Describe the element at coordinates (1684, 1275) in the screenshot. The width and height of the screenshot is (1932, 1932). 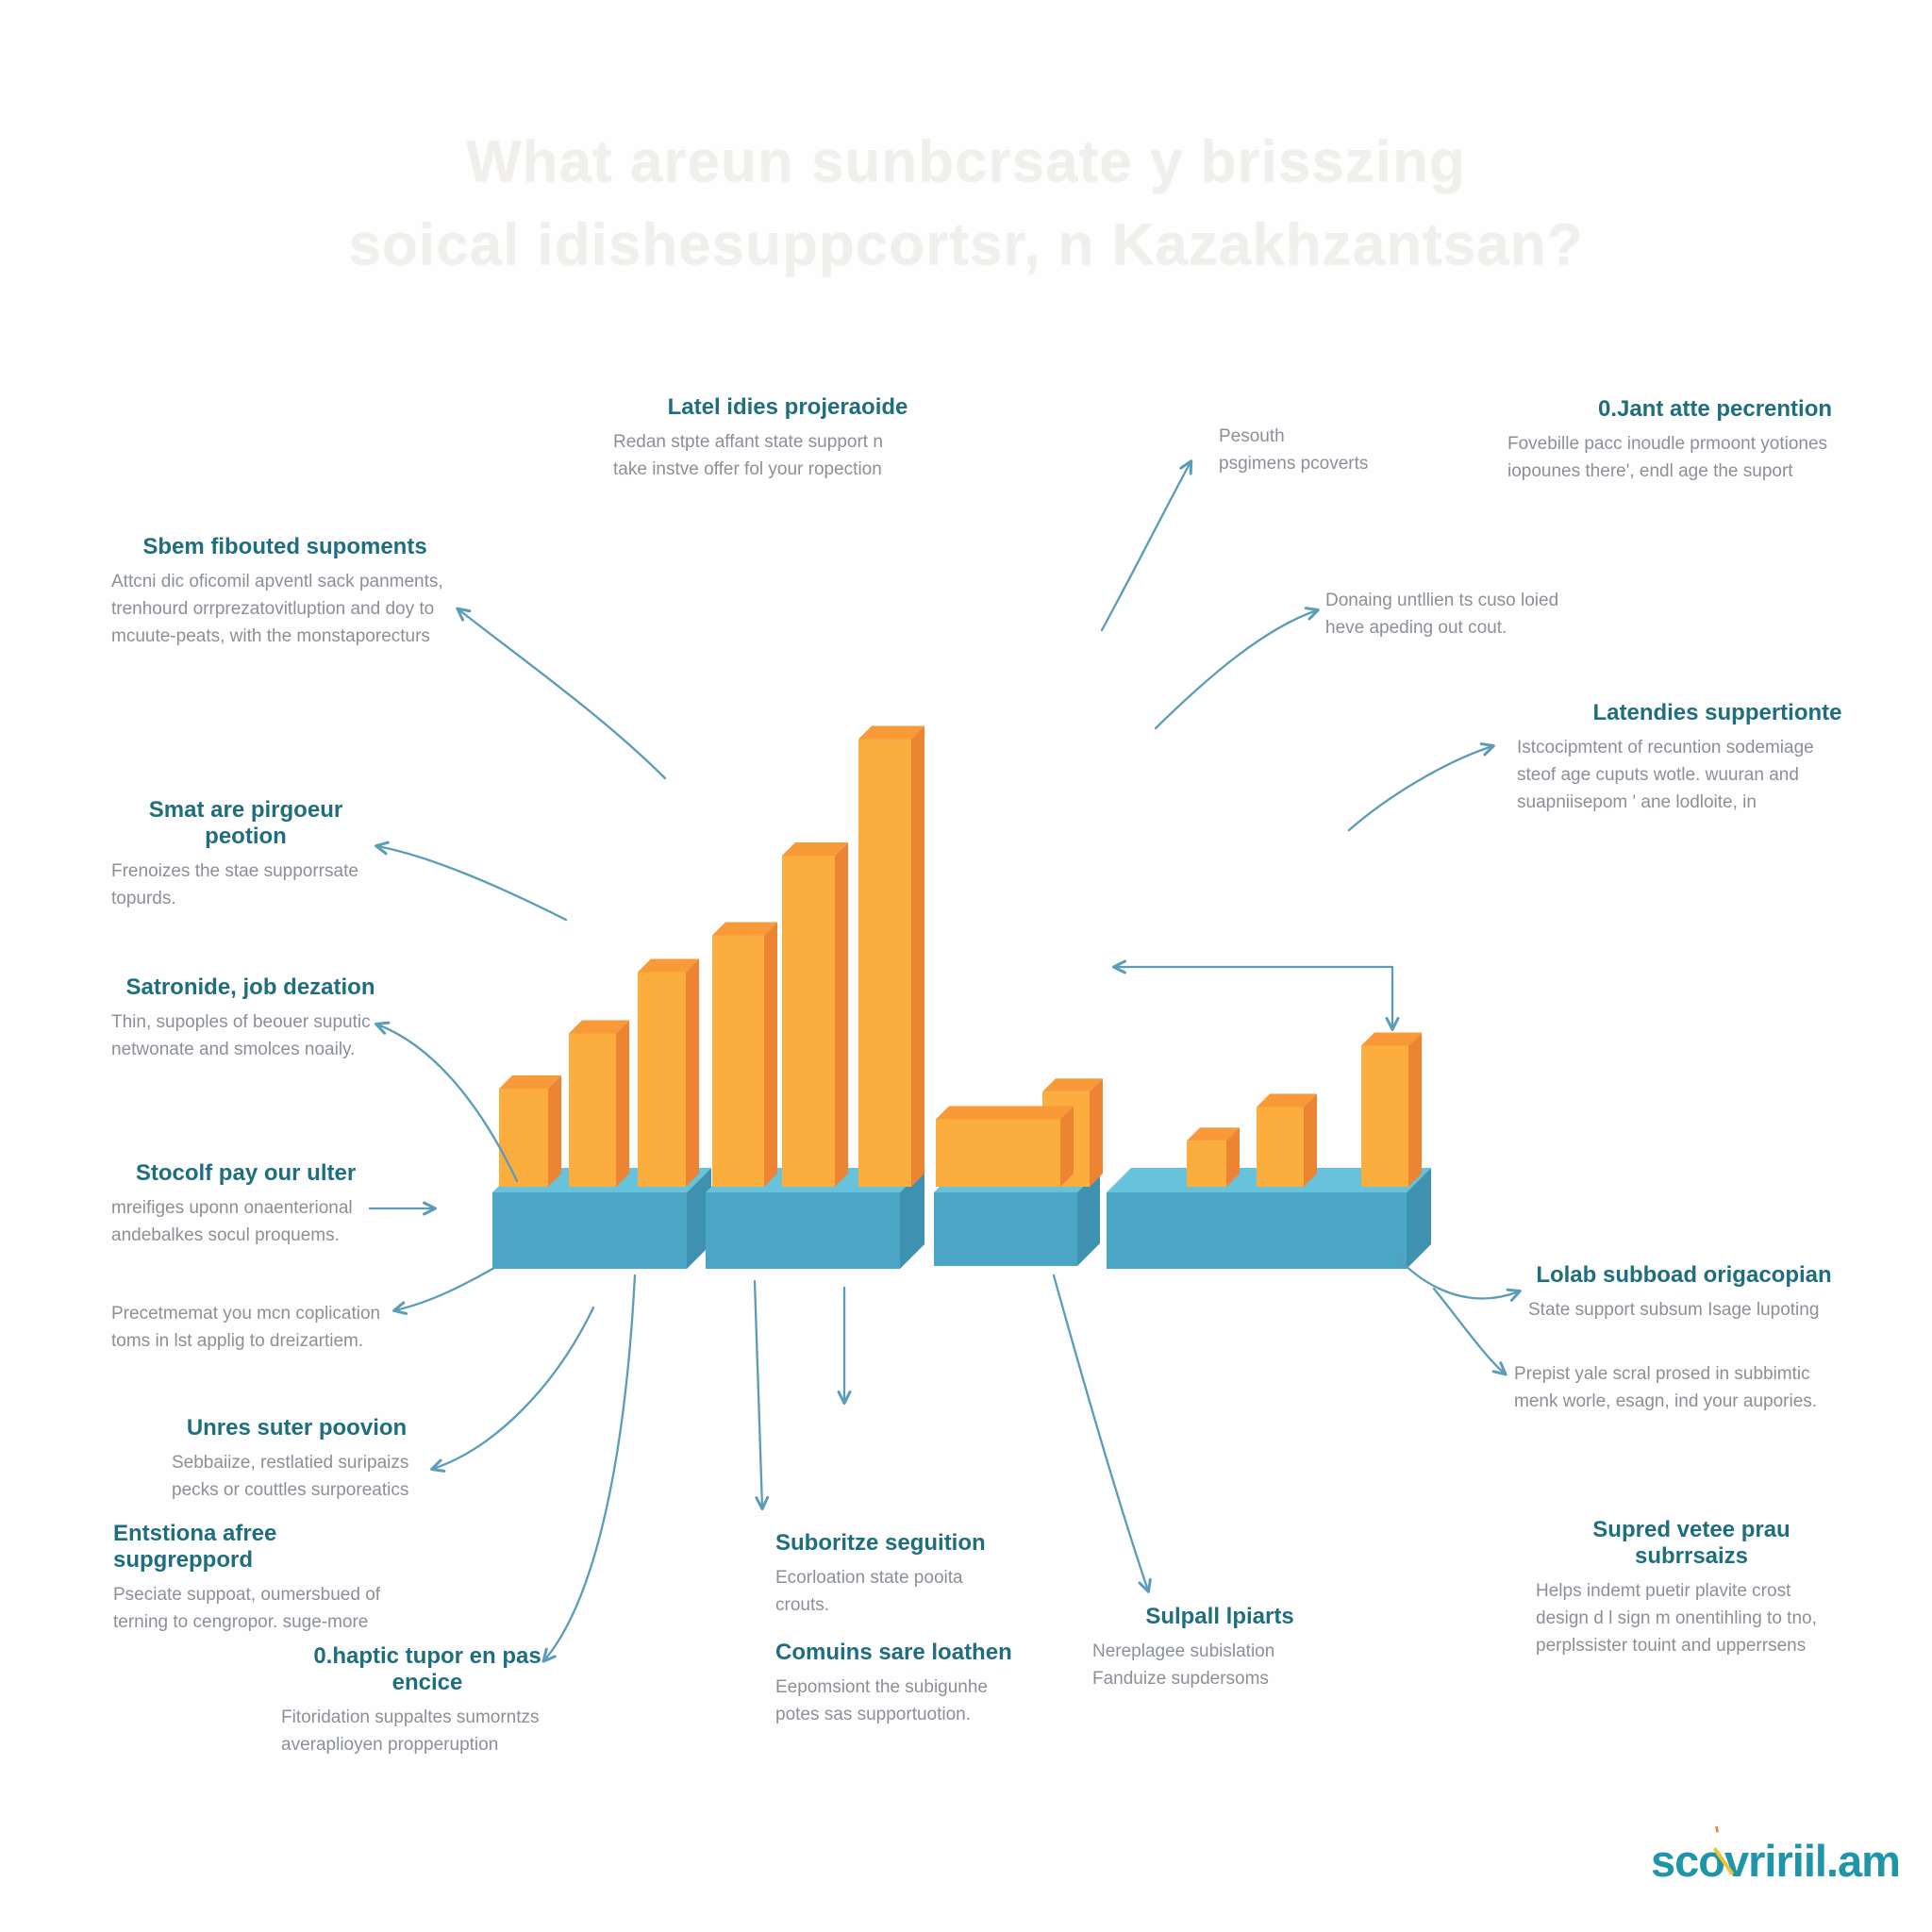
I see `label-lolab-heading: Lolab subboad origacopian` at that location.